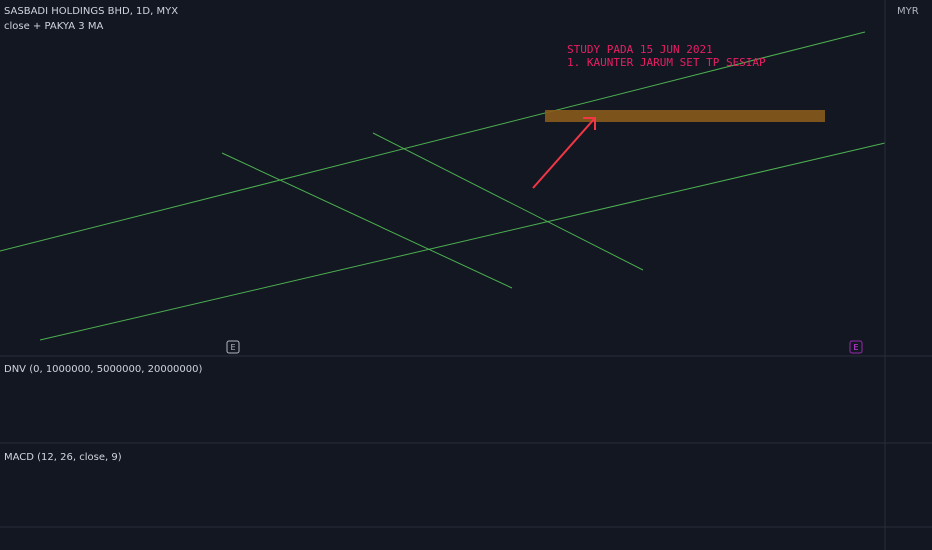 The width and height of the screenshot is (932, 550). What do you see at coordinates (103, 369) in the screenshot?
I see `volume-title: DNV (0, 1000000, 5000000, 20000000)` at bounding box center [103, 369].